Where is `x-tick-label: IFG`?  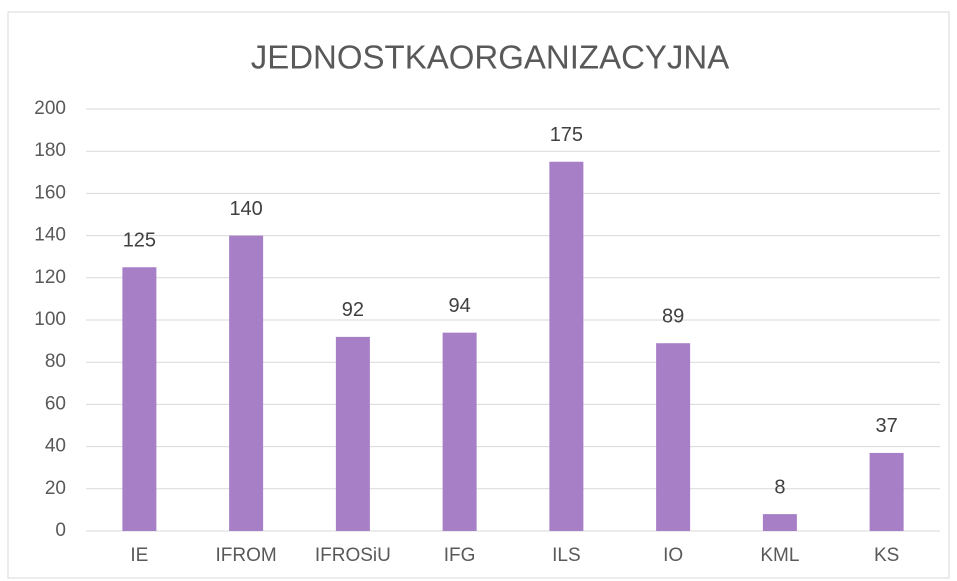 x-tick-label: IFG is located at coordinates (460, 555).